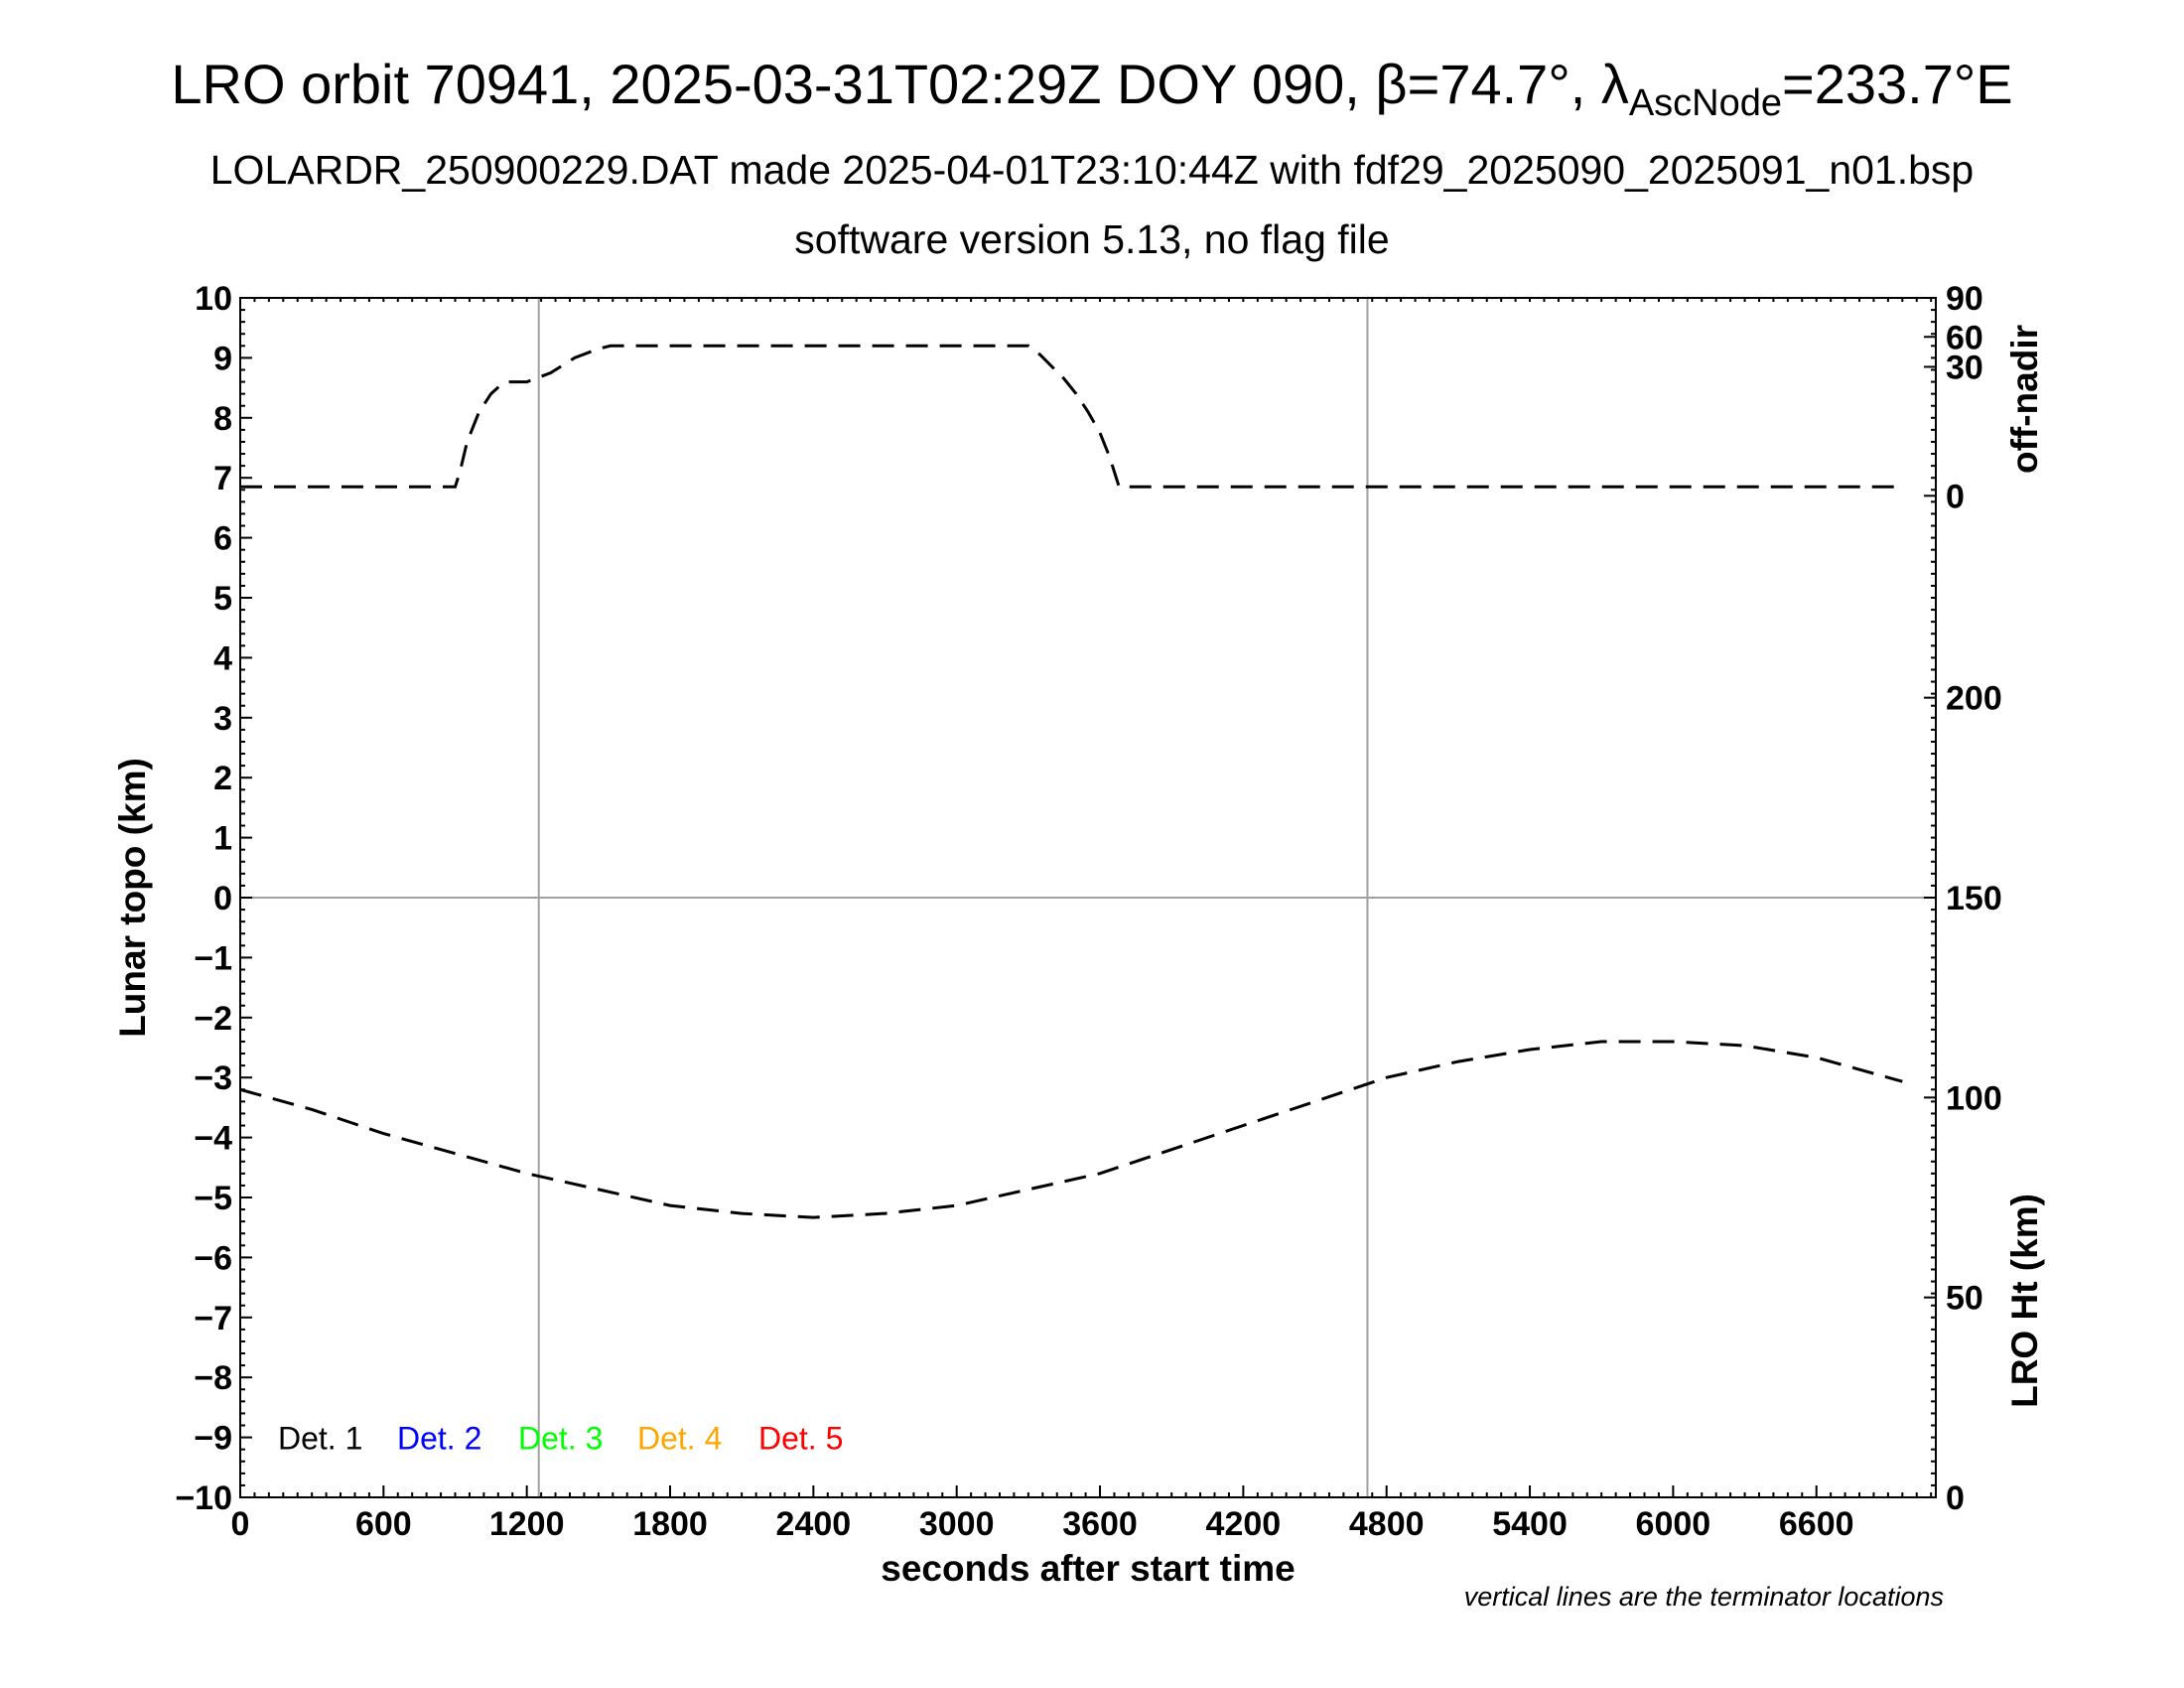 The image size is (2184, 1688). What do you see at coordinates (2024, 399) in the screenshot?
I see `off-nadir-axis-title: off-nadir` at bounding box center [2024, 399].